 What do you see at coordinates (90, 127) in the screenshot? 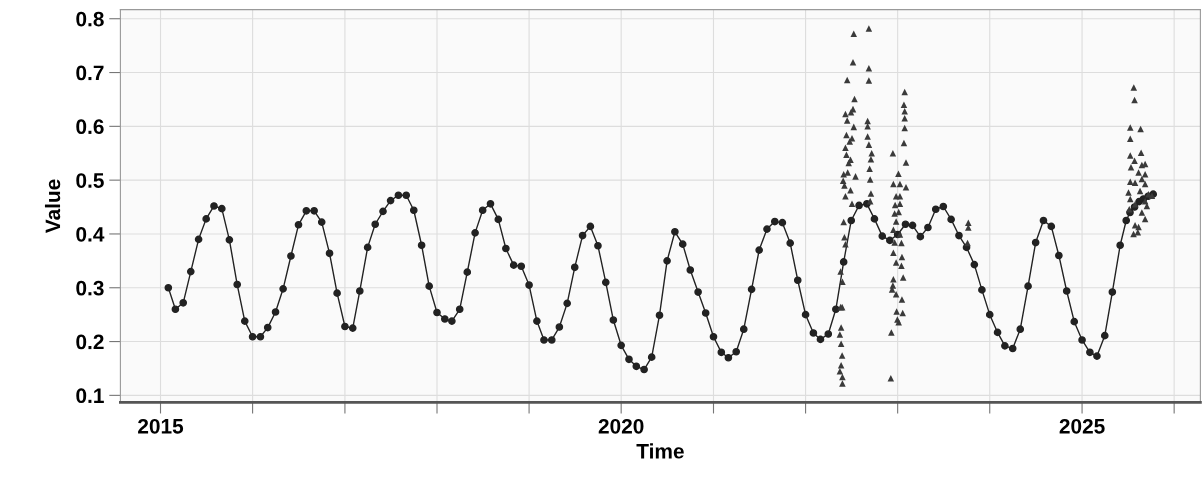
I see `y-tick-label: 0.6` at bounding box center [90, 127].